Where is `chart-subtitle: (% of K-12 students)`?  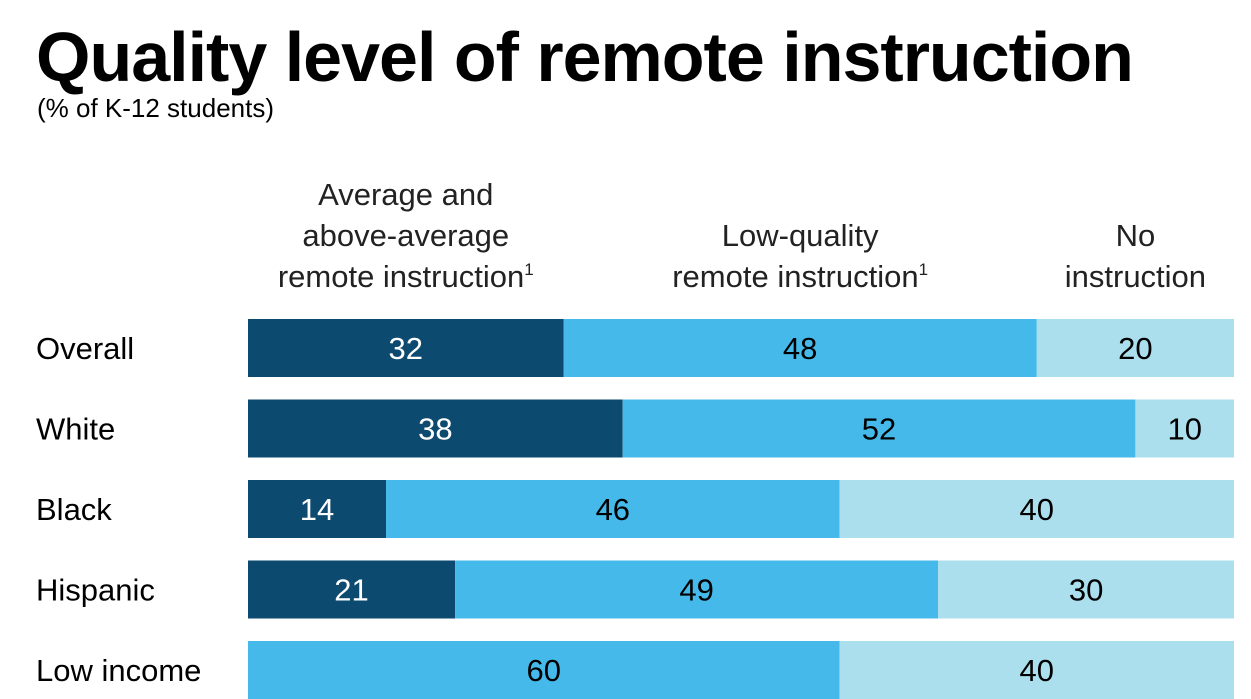 chart-subtitle: (% of K-12 students) is located at coordinates (155, 108).